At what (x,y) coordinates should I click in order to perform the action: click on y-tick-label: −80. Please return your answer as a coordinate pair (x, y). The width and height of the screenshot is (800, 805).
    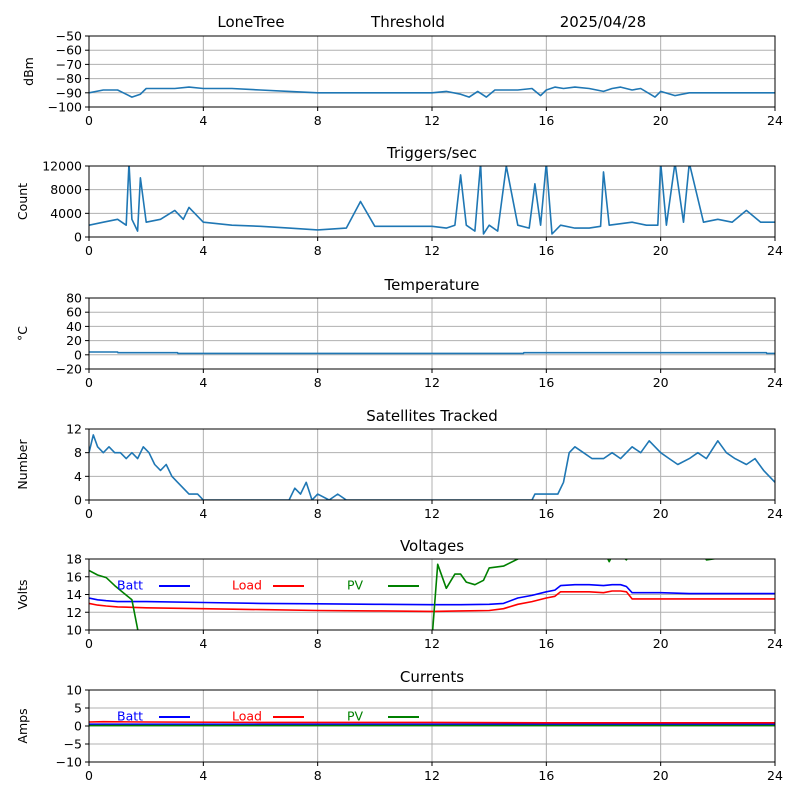
    Looking at the image, I should click on (69, 78).